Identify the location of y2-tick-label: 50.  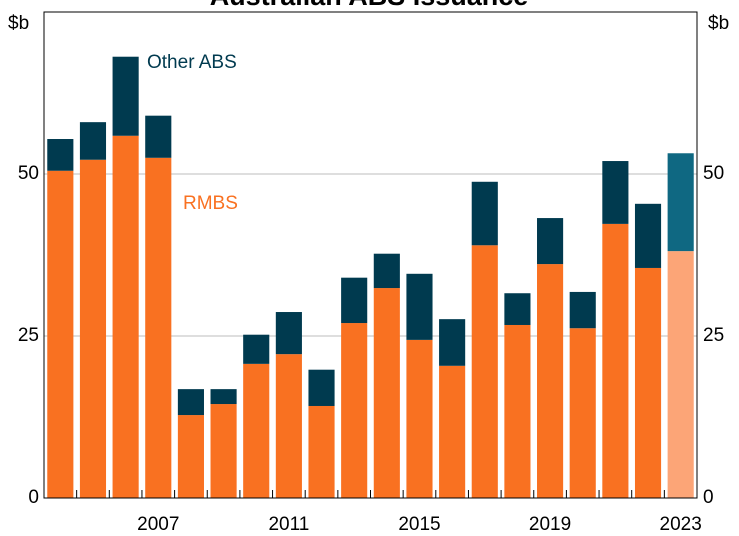
(713, 173).